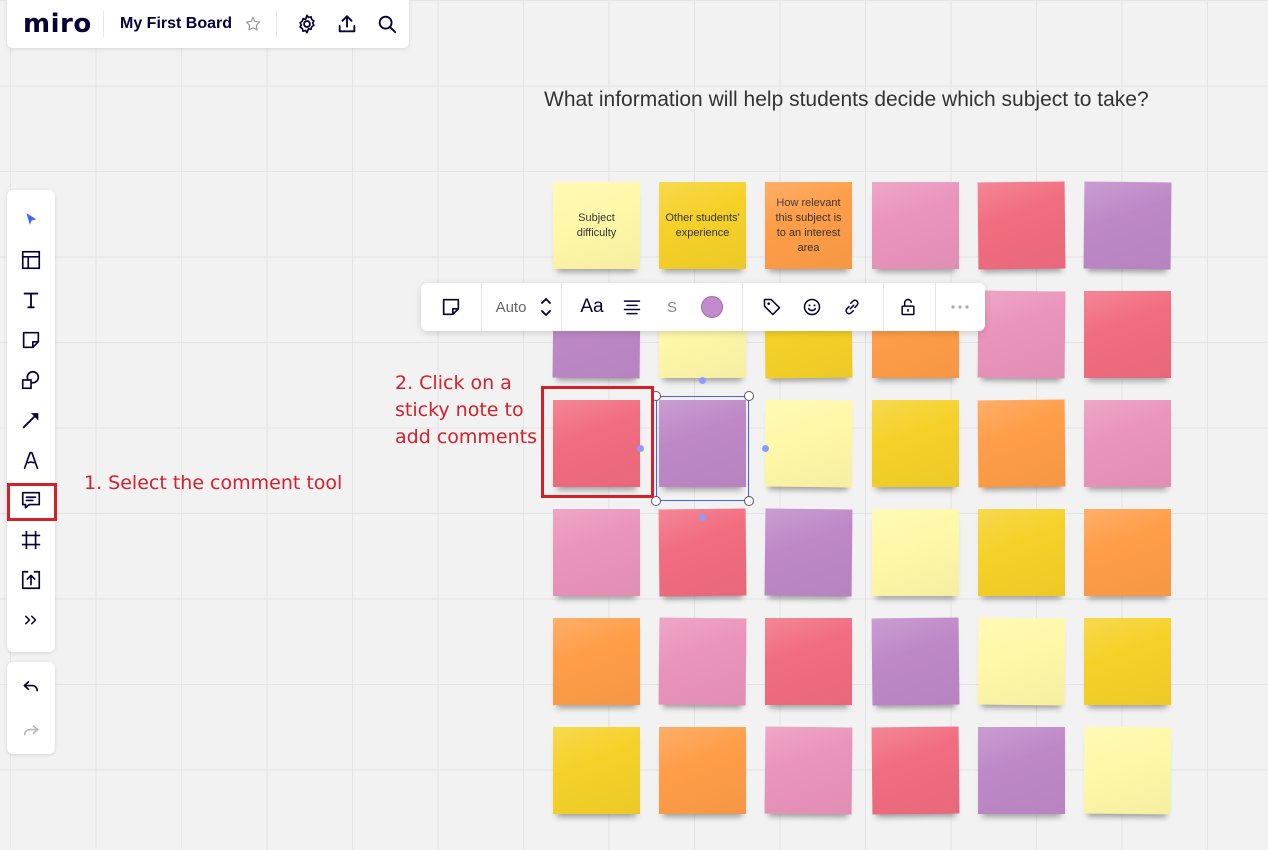 This screenshot has width=1268, height=850. What do you see at coordinates (632, 307) in the screenshot?
I see `align-center-icon` at bounding box center [632, 307].